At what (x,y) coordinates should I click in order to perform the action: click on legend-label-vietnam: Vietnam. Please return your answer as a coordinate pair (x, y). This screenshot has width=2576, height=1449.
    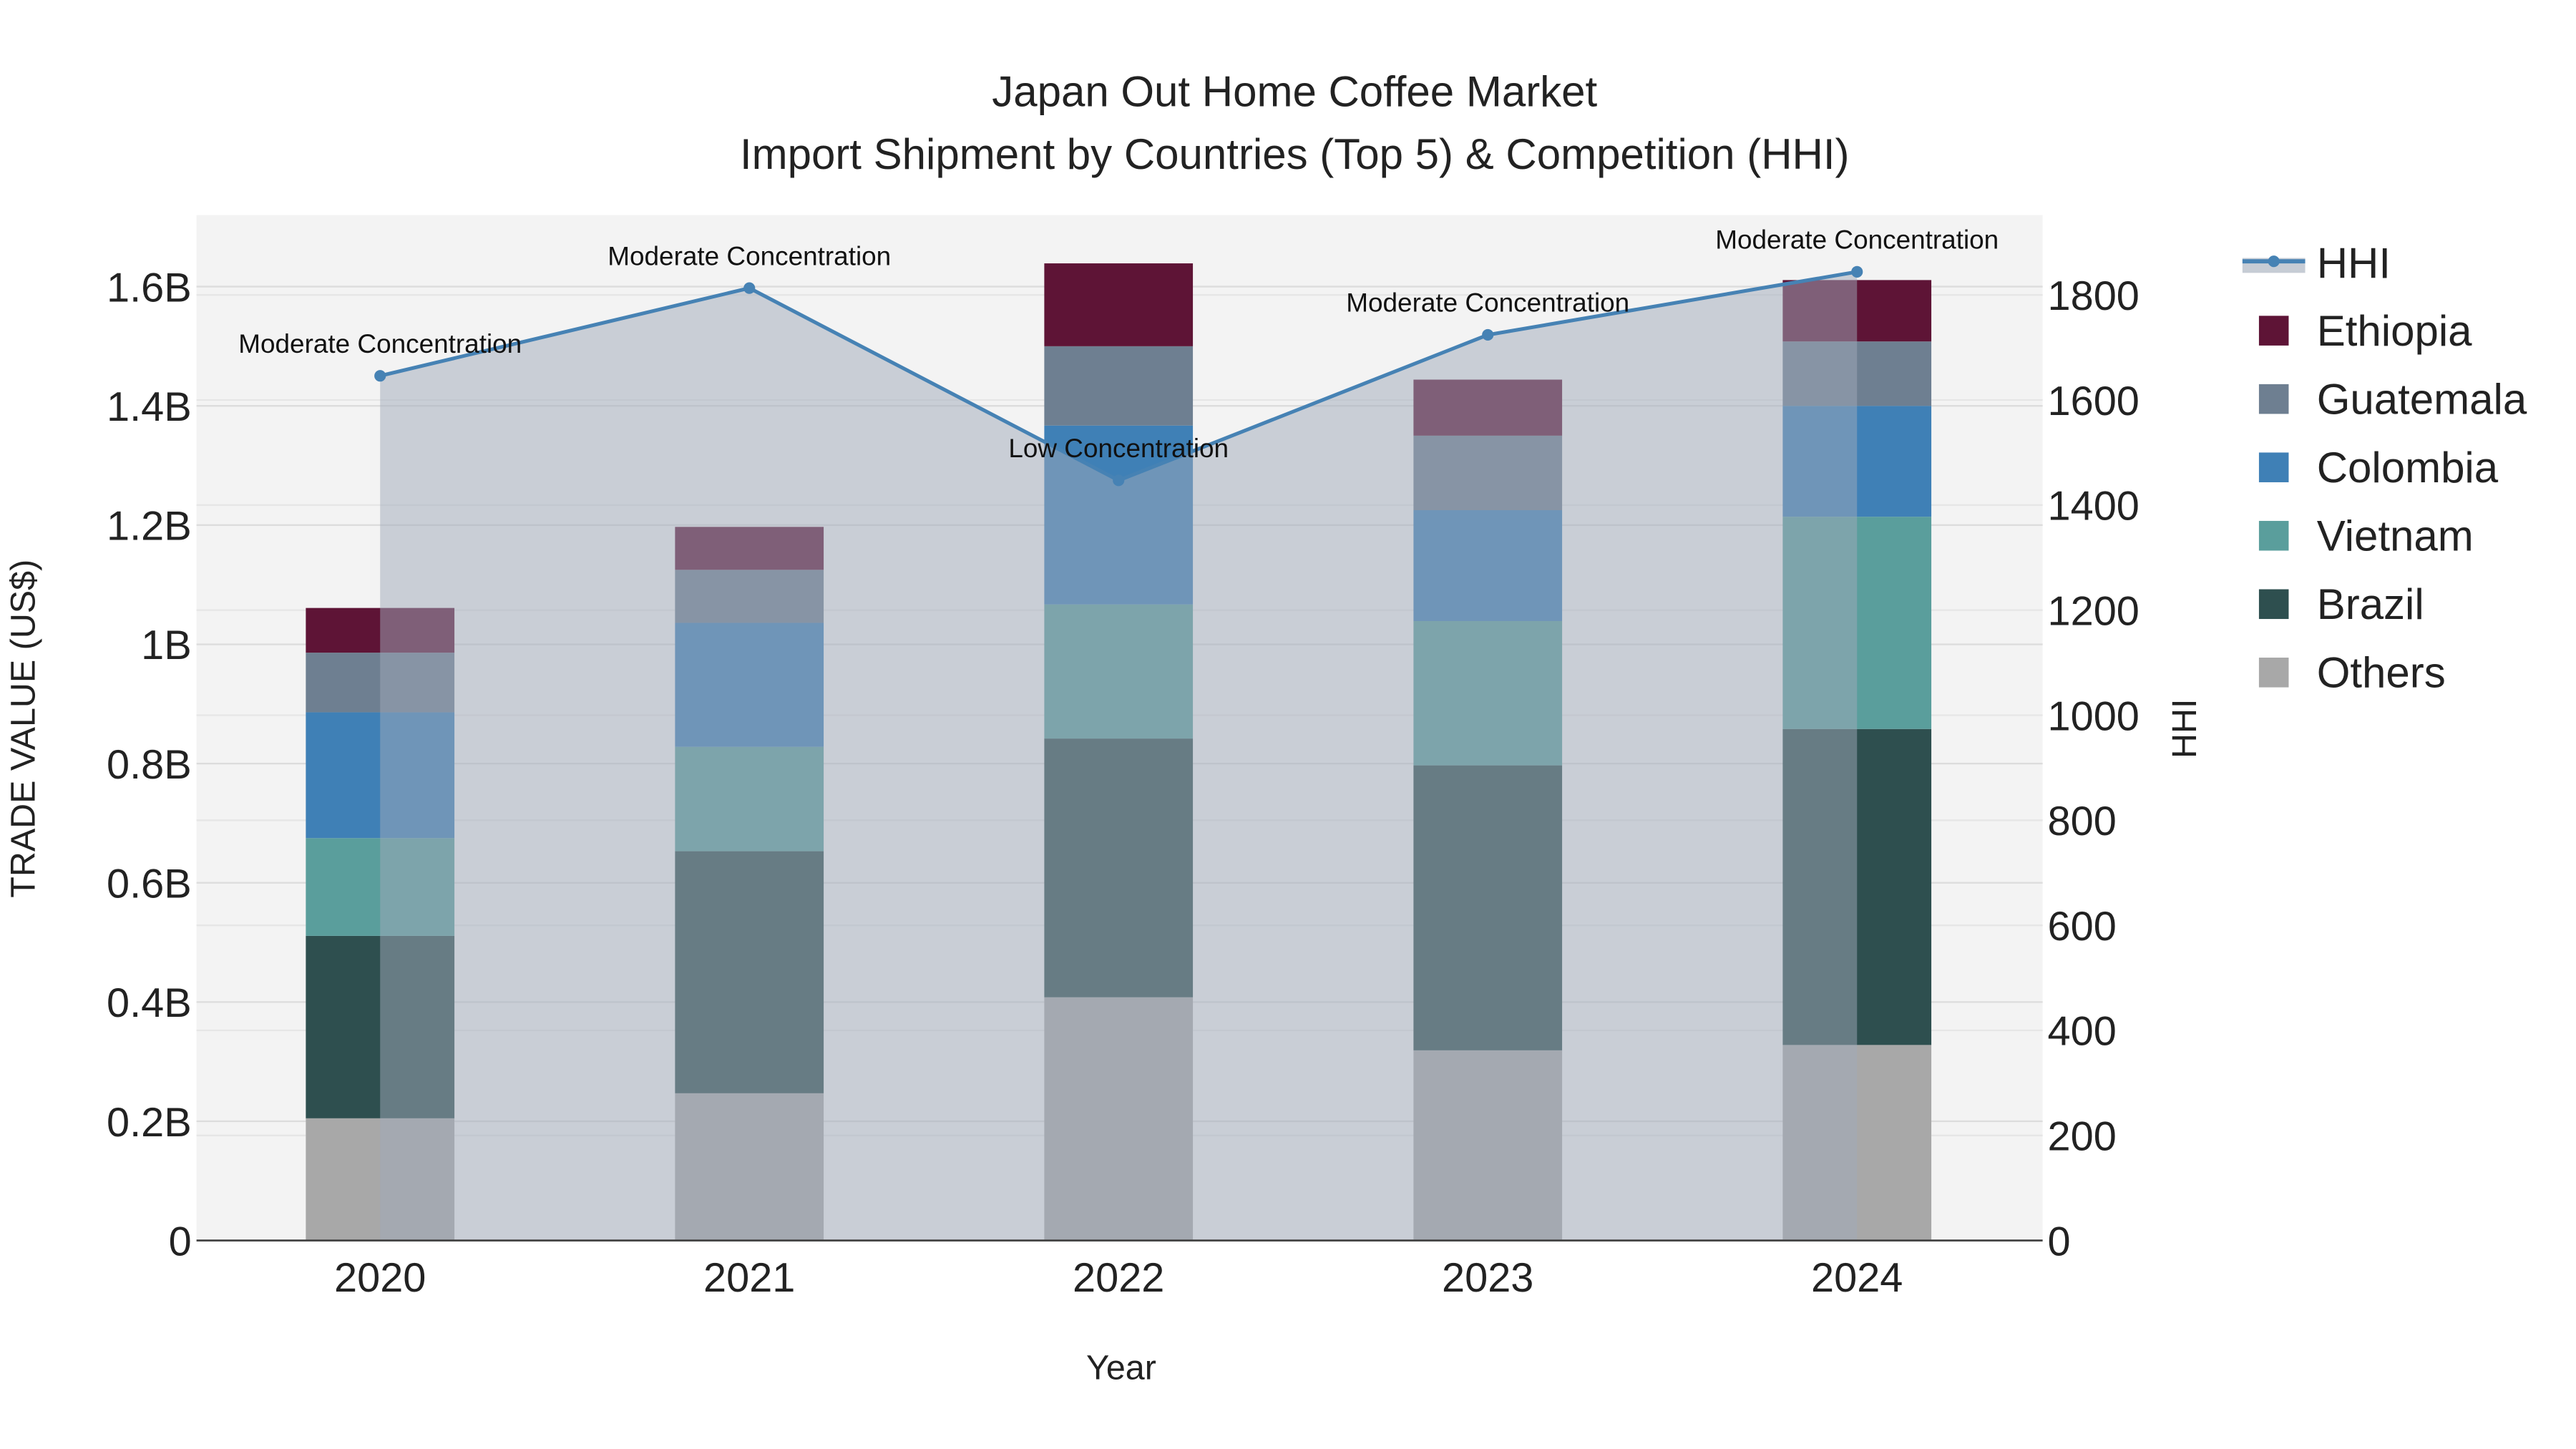
    Looking at the image, I should click on (2395, 536).